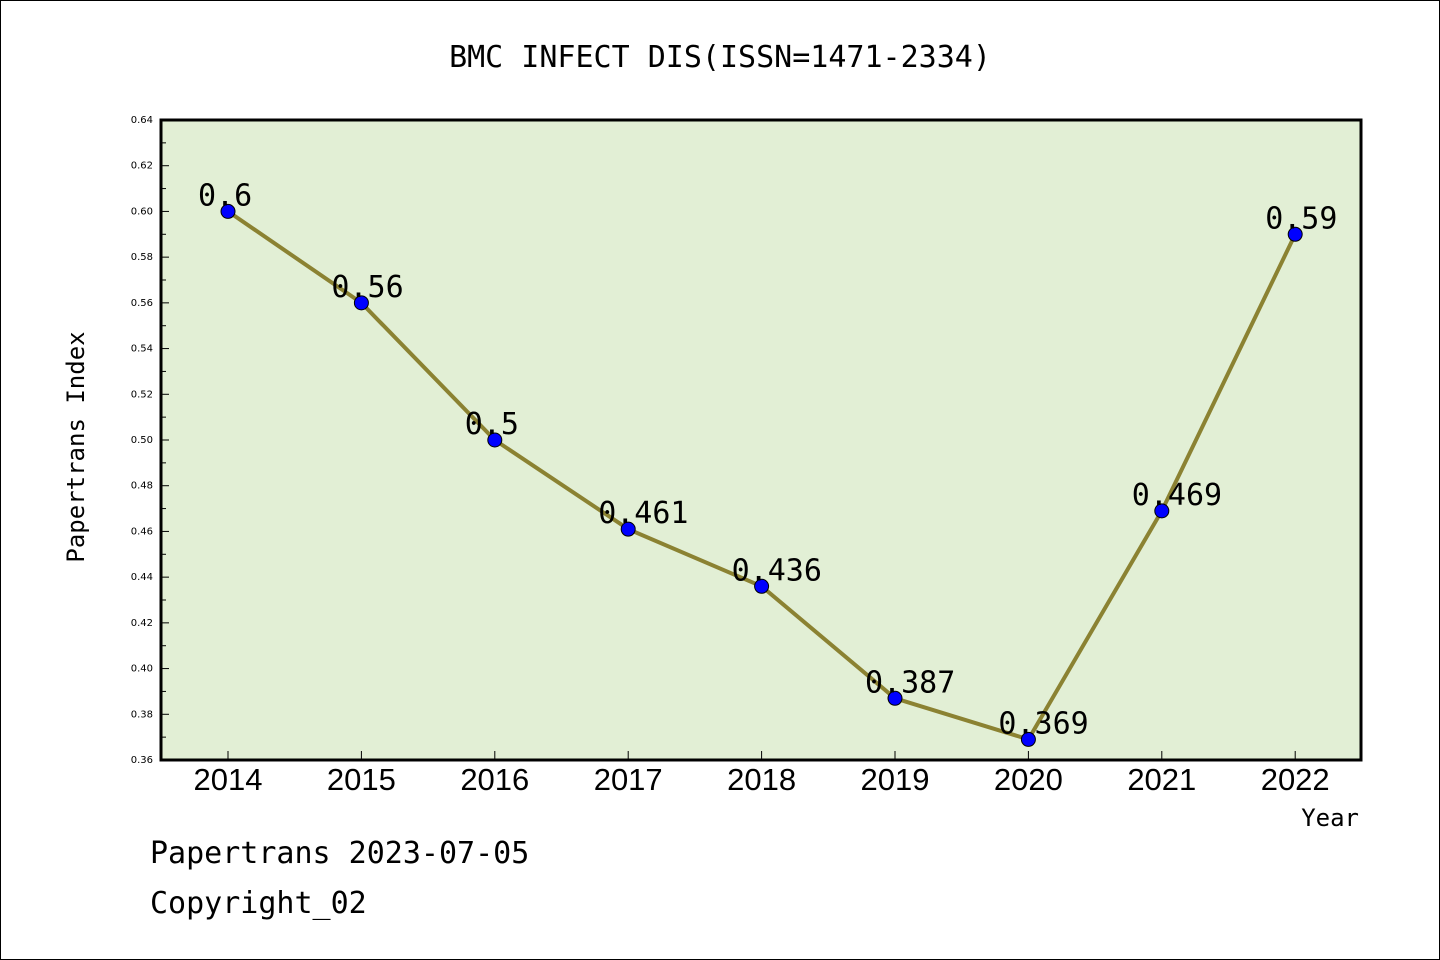 This screenshot has width=1440, height=960. Describe the element at coordinates (1330, 818) in the screenshot. I see `x-axis-label: Year` at that location.